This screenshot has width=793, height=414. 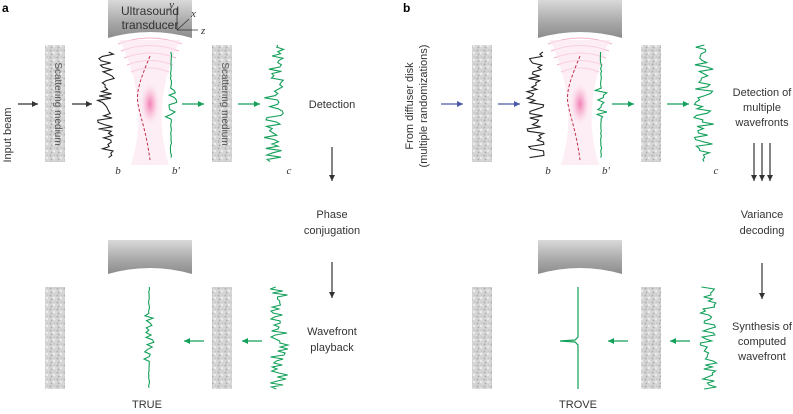 I want to click on step-variance-line2: decoding, so click(x=762, y=231).